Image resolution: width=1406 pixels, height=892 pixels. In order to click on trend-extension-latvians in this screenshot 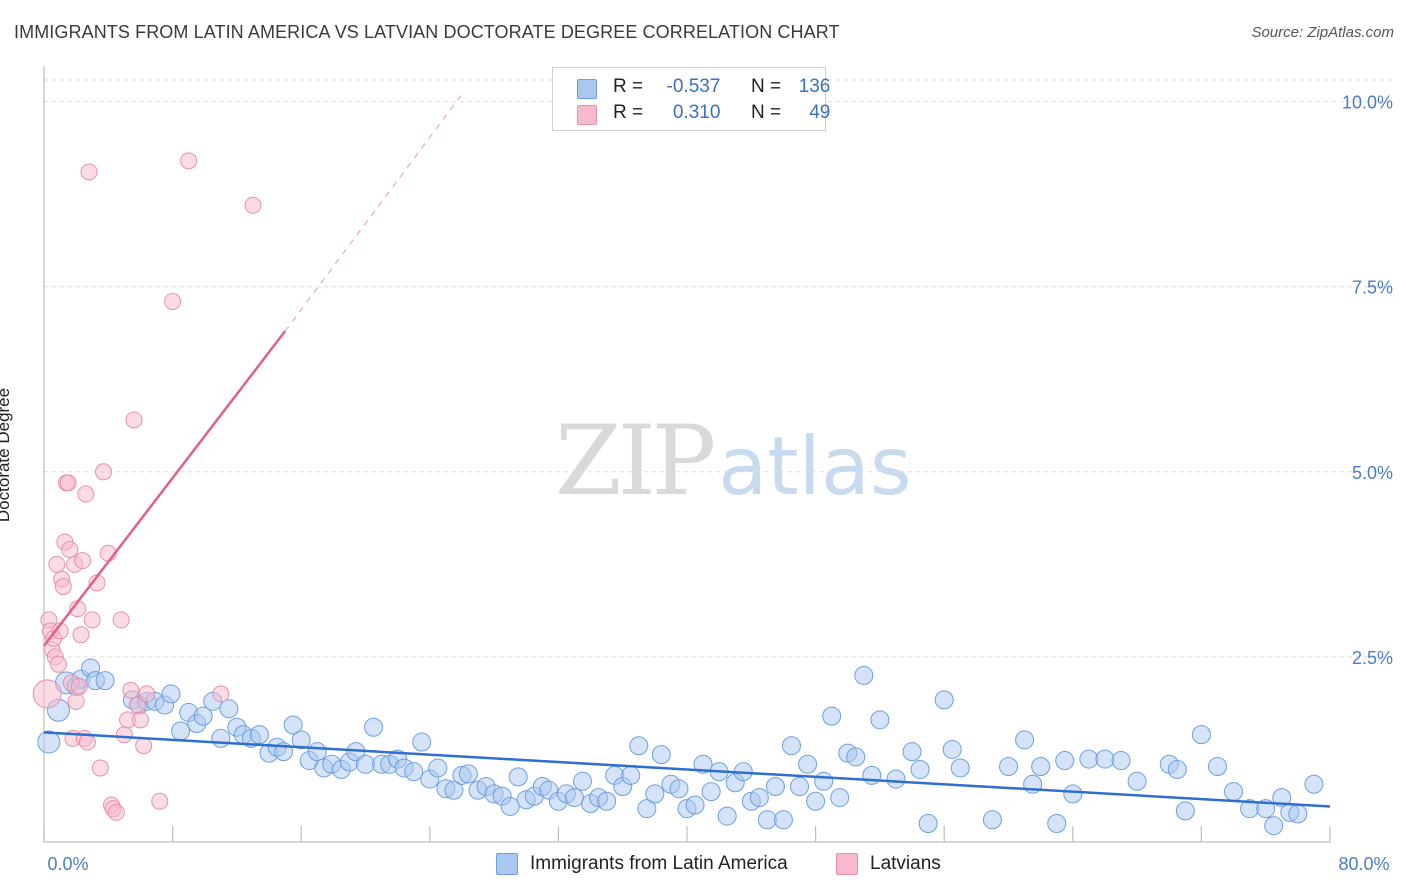, I will do `click(373, 212)`.